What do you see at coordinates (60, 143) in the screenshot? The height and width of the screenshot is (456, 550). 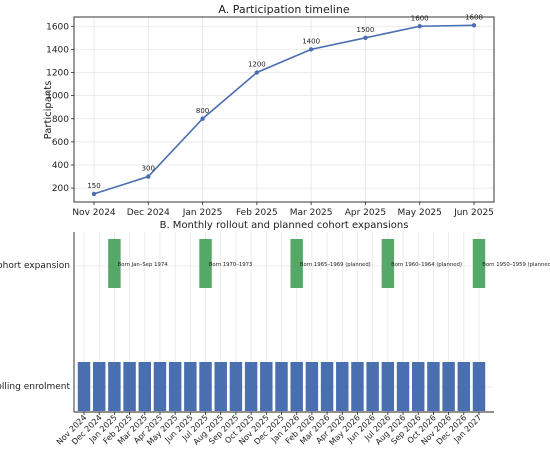 I see `panel-a-y-tick-label: 600` at bounding box center [60, 143].